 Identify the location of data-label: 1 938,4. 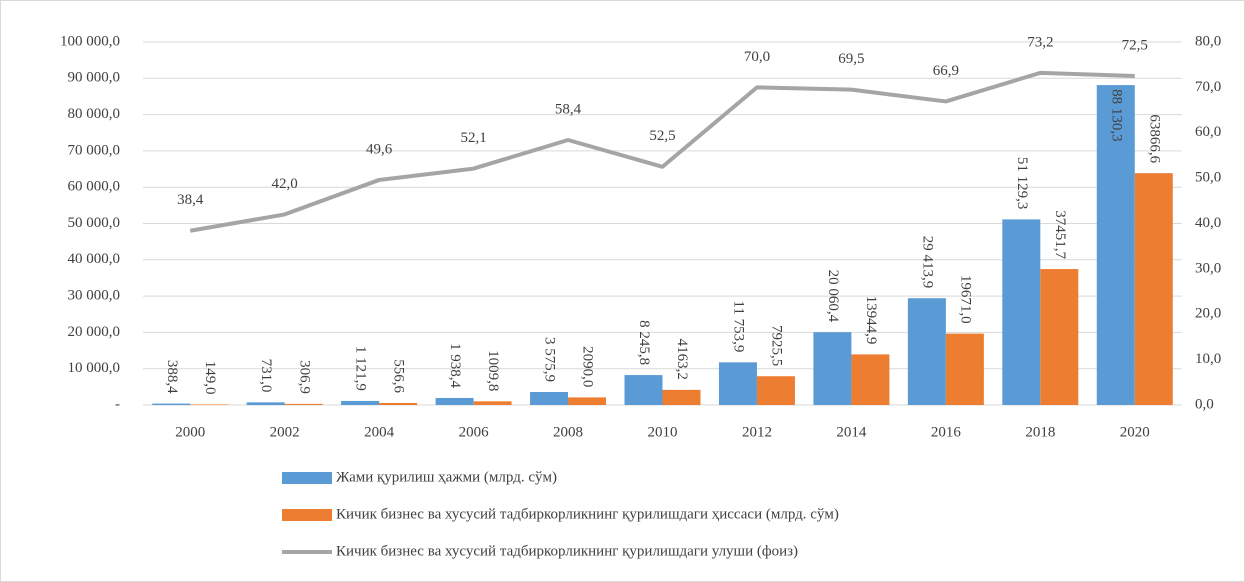
(455, 366).